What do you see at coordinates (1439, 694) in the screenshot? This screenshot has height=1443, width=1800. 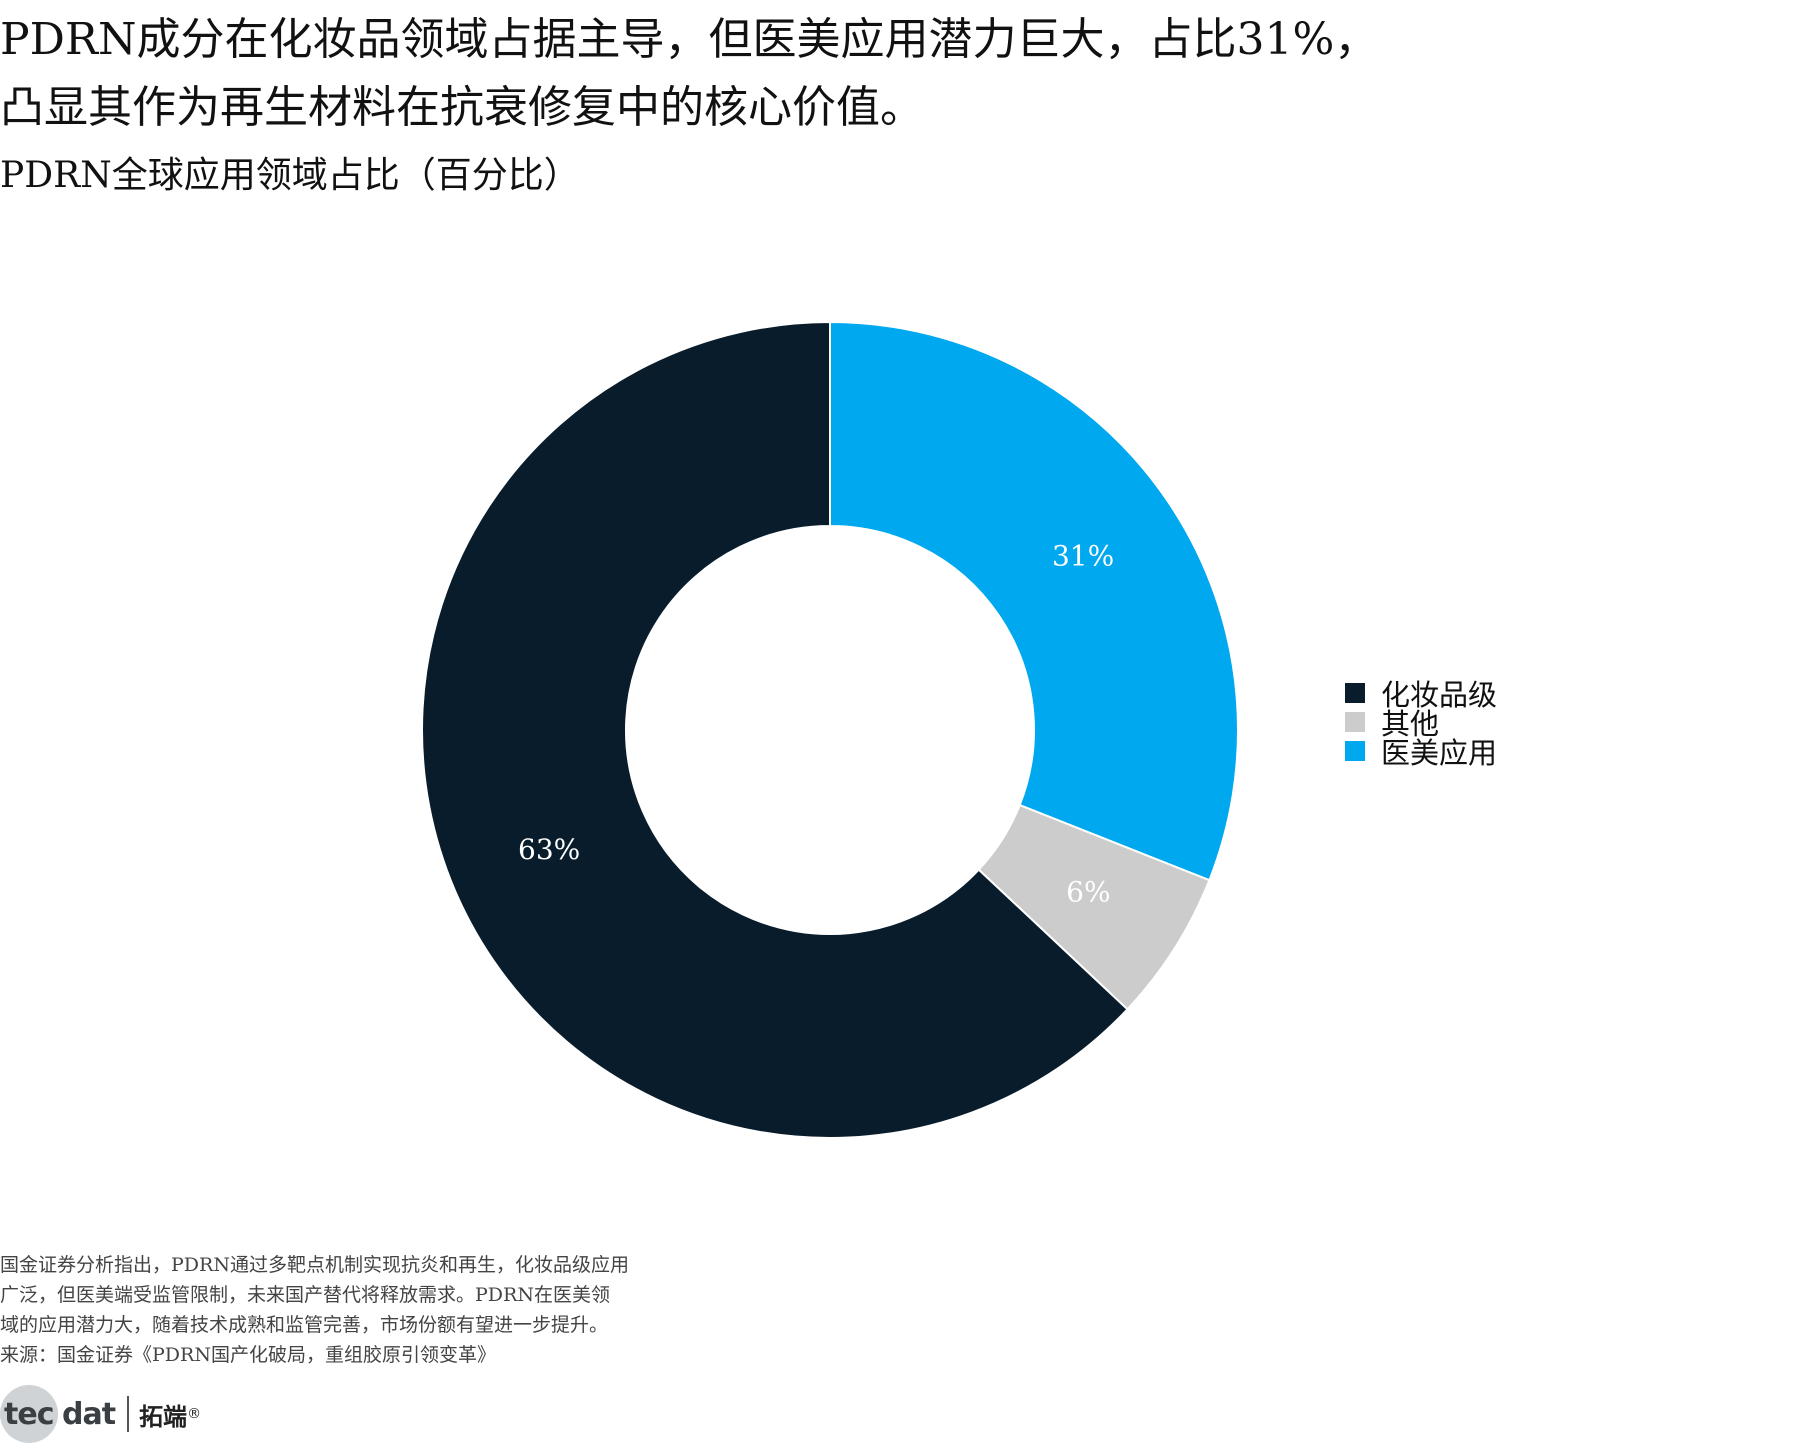 I see `legend-label-cosmetic: 化妆品级` at bounding box center [1439, 694].